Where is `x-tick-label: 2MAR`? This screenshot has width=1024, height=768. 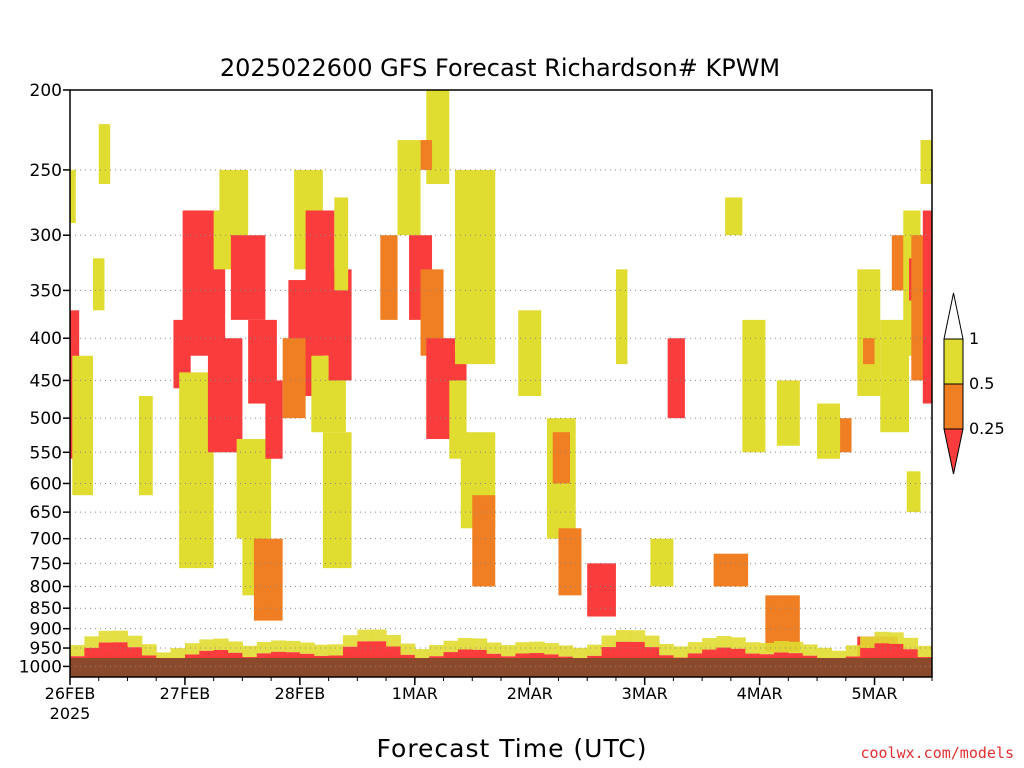
x-tick-label: 2MAR is located at coordinates (530, 693).